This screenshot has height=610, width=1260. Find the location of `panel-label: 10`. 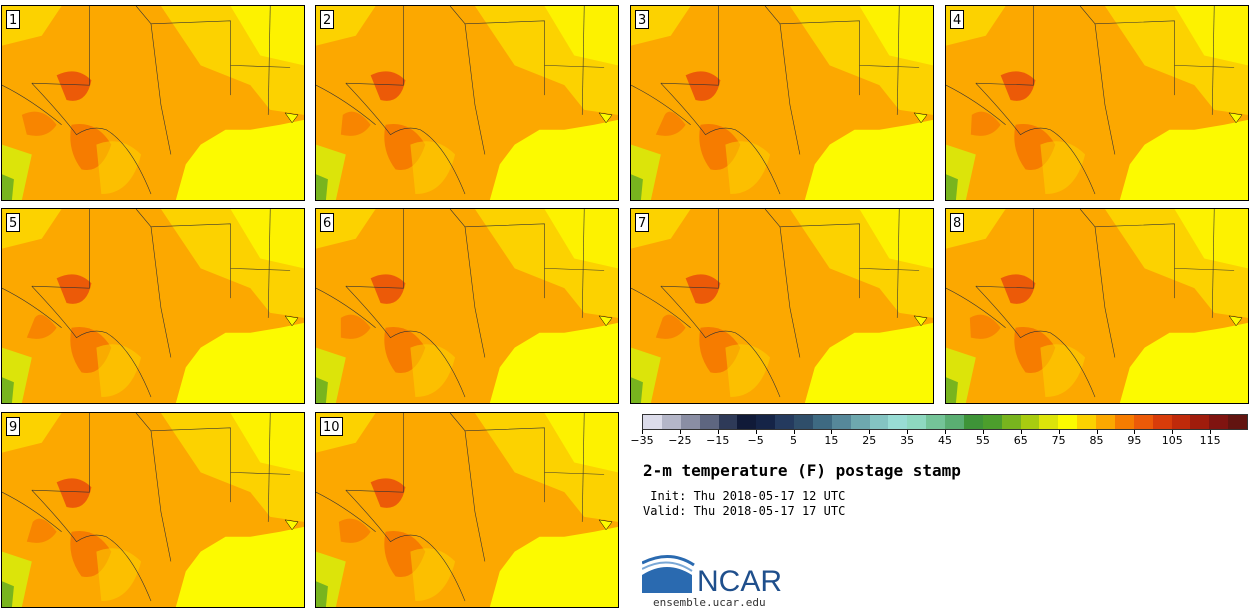

panel-label: 10 is located at coordinates (331, 426).